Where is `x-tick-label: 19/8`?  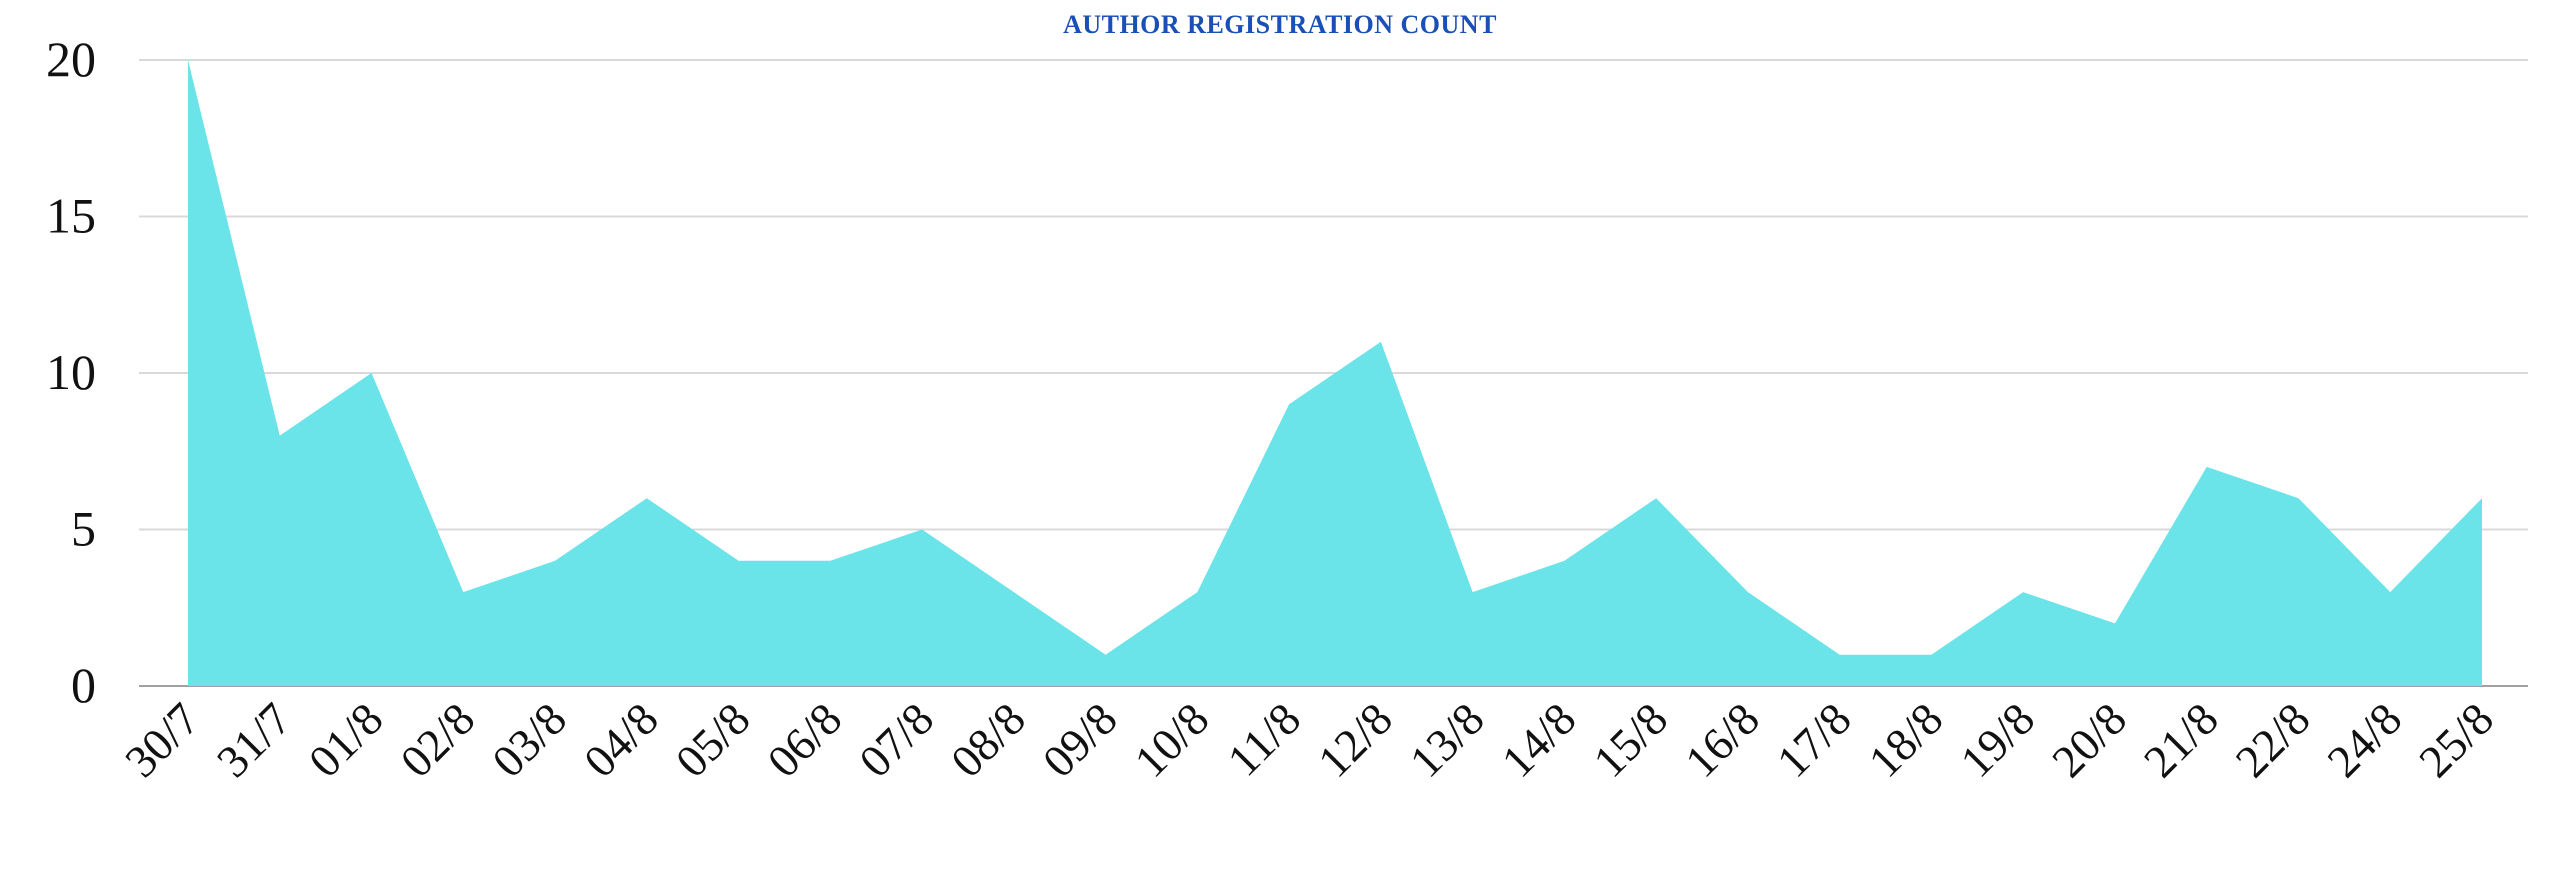
x-tick-label: 19/8 is located at coordinates (1997, 740).